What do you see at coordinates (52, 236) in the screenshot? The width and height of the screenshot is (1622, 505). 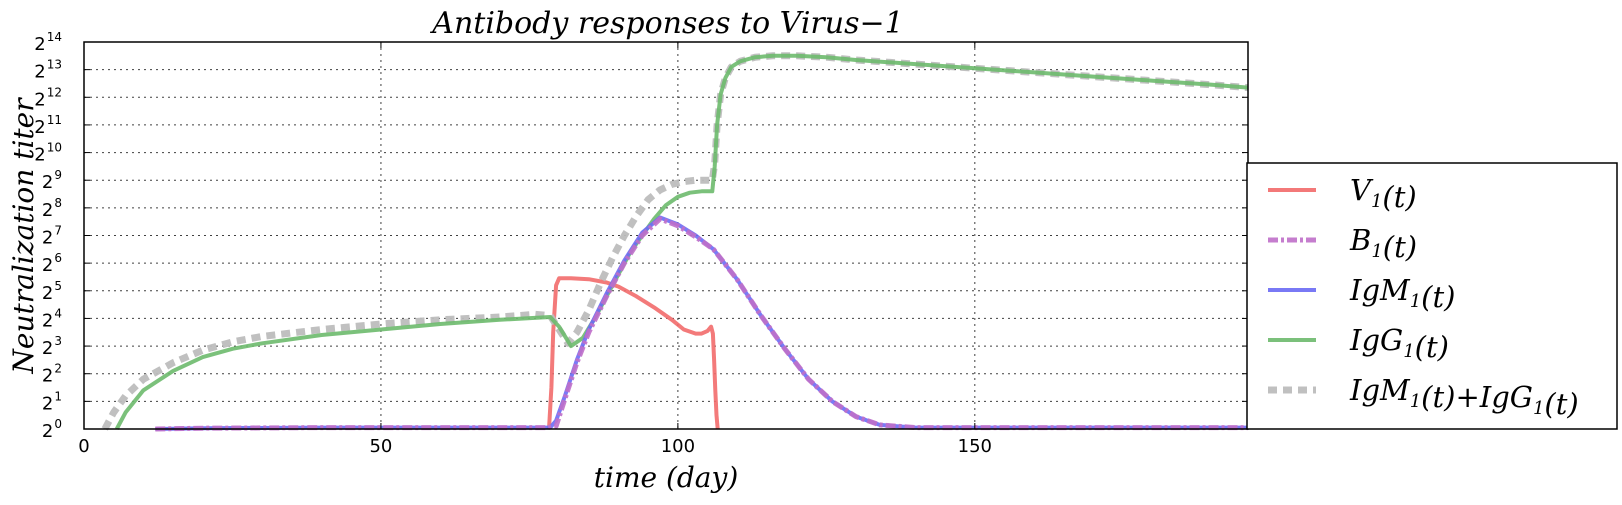 I see `y-tick-label: 27` at bounding box center [52, 236].